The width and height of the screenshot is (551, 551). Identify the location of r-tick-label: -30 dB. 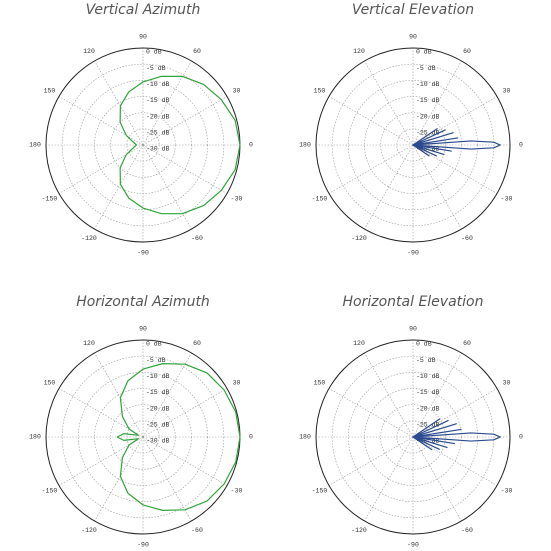
(158, 149).